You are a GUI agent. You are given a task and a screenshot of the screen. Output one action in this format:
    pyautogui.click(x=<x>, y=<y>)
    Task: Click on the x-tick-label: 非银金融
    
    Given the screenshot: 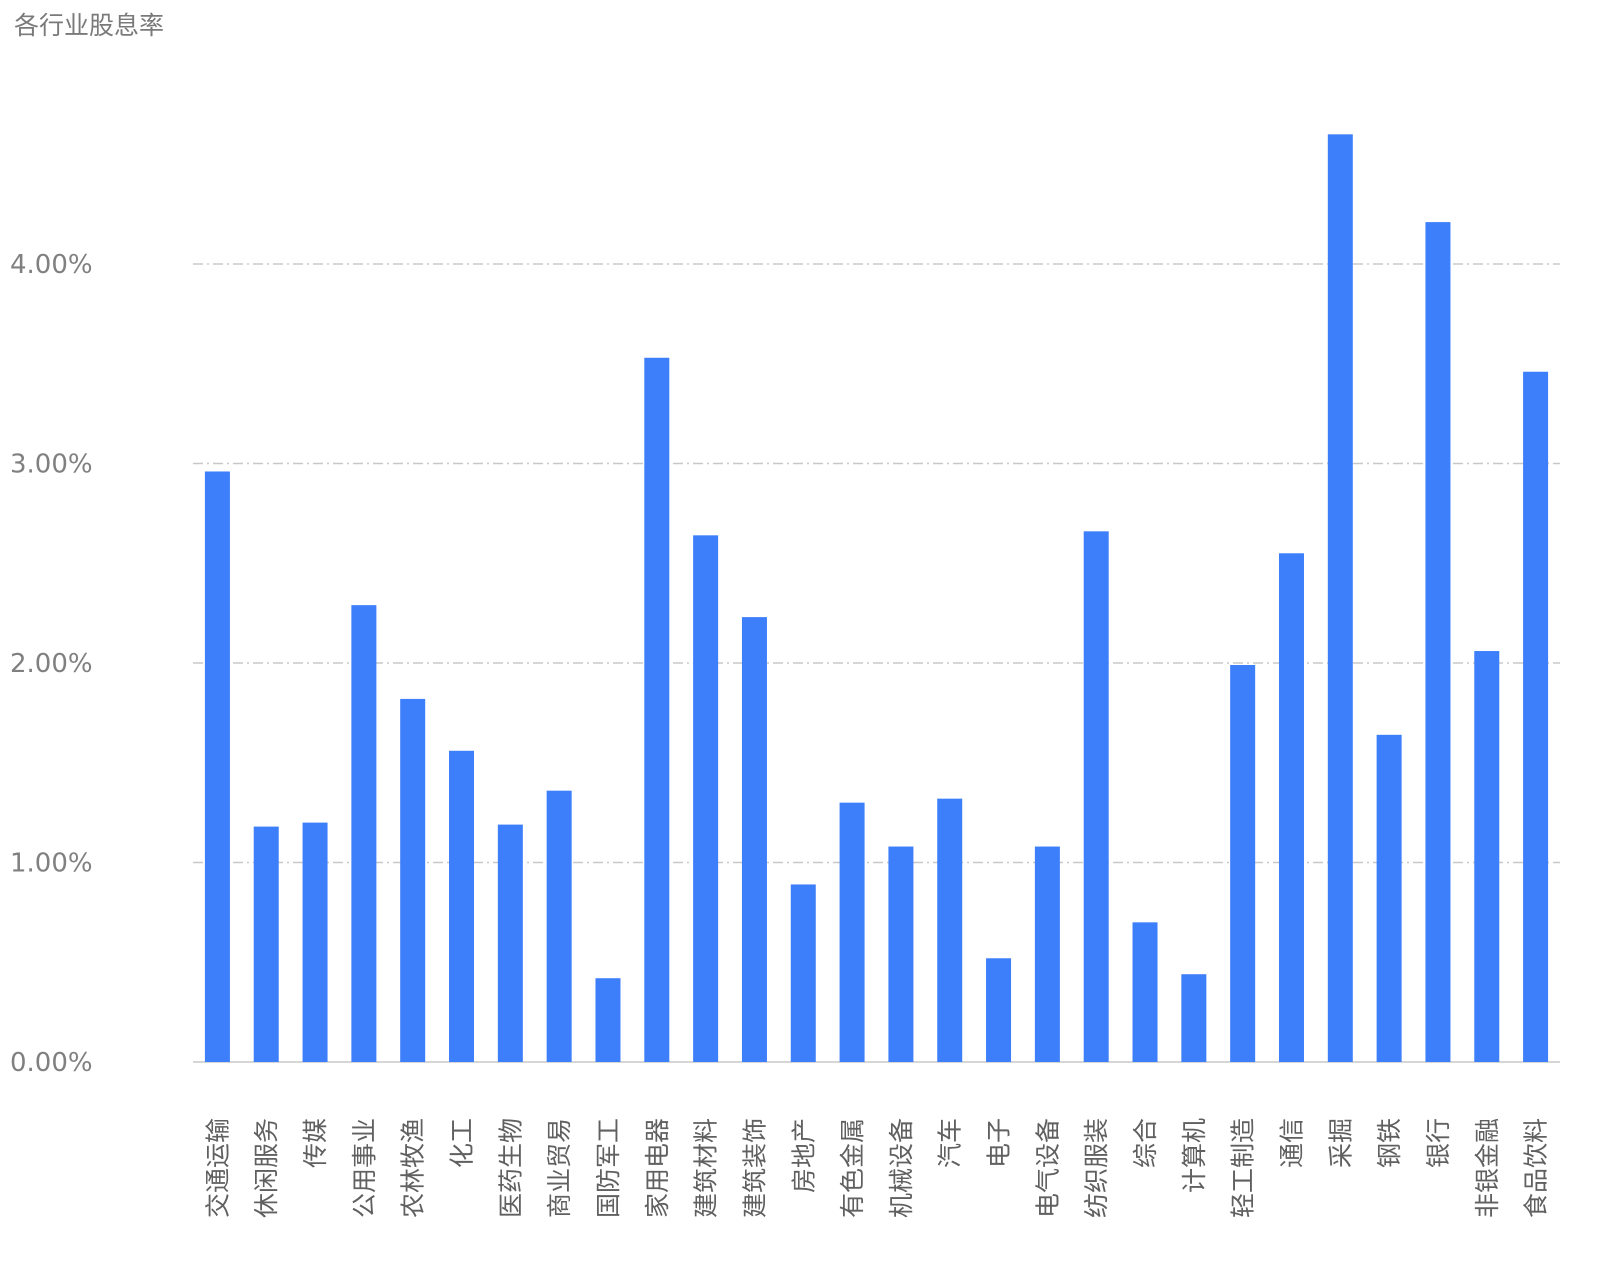 What is the action you would take?
    pyautogui.click(x=1487, y=1168)
    